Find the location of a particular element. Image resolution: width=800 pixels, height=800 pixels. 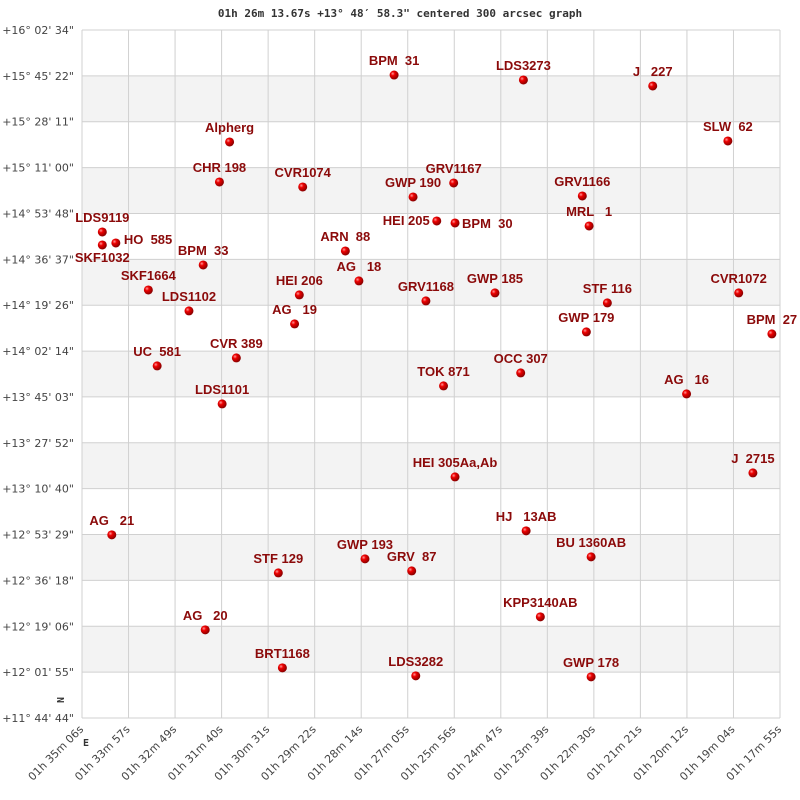

star-point: BPM 27 is located at coordinates (772, 325).